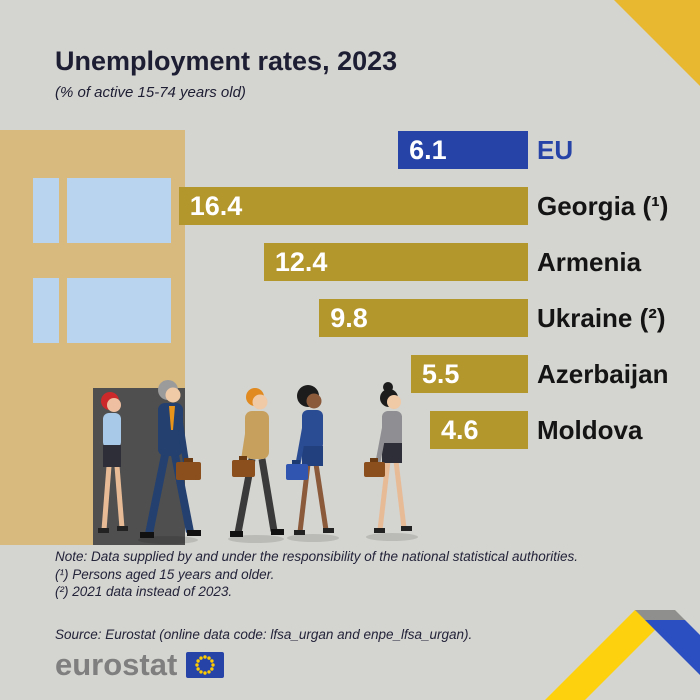 The image size is (700, 700). What do you see at coordinates (603, 205) in the screenshot?
I see `bar-label: Georgia (¹)` at bounding box center [603, 205].